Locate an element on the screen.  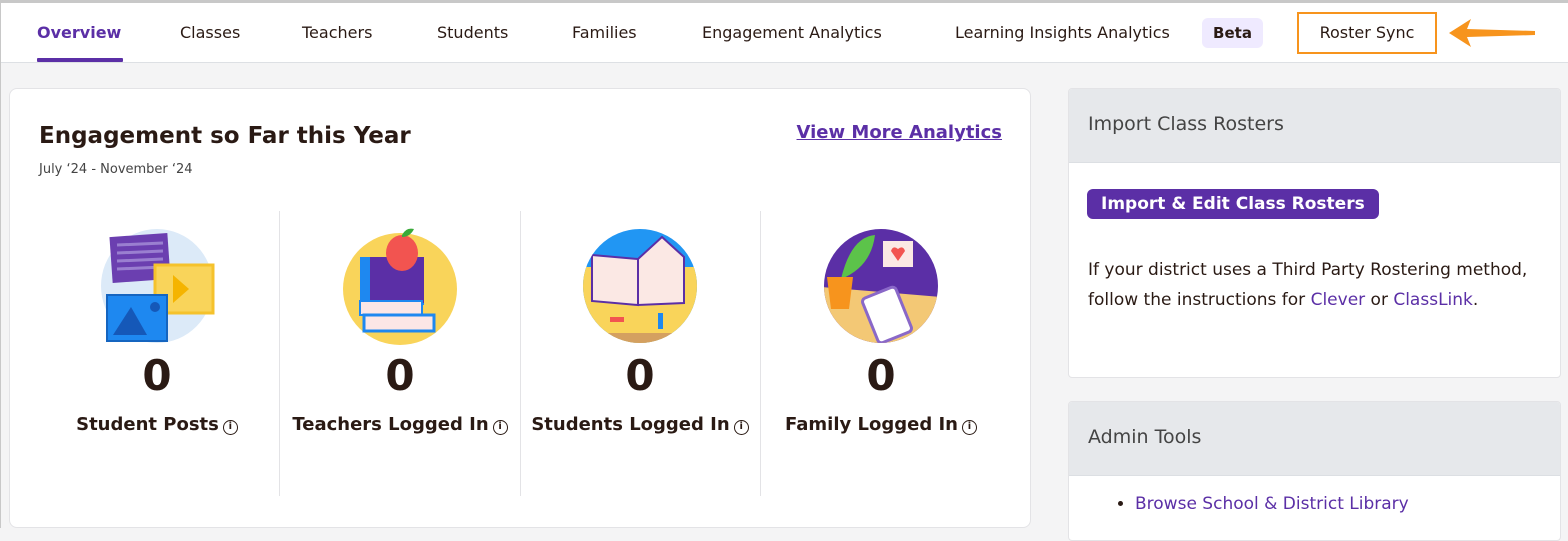
tab-roster-sync: Roster Sync is located at coordinates (1367, 33).